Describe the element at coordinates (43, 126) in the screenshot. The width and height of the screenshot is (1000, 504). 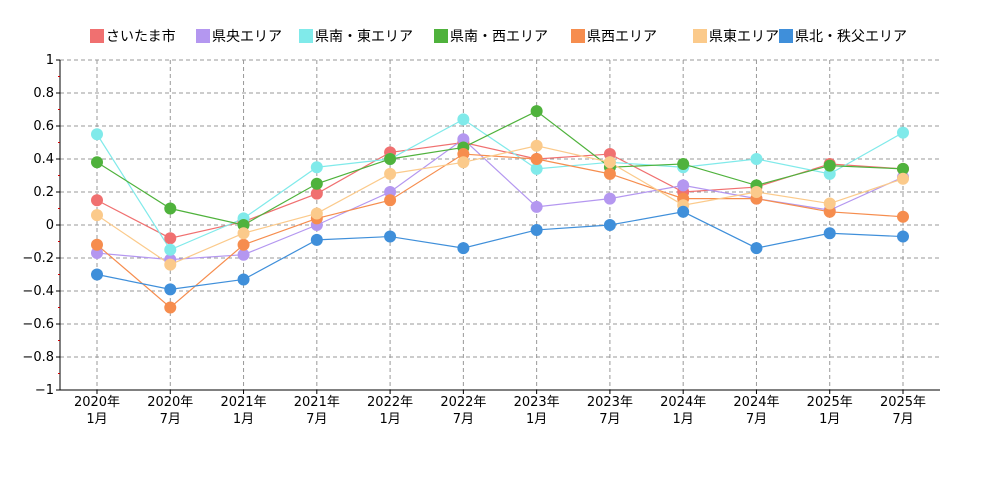
I see `y-tick-label: 0.6` at that location.